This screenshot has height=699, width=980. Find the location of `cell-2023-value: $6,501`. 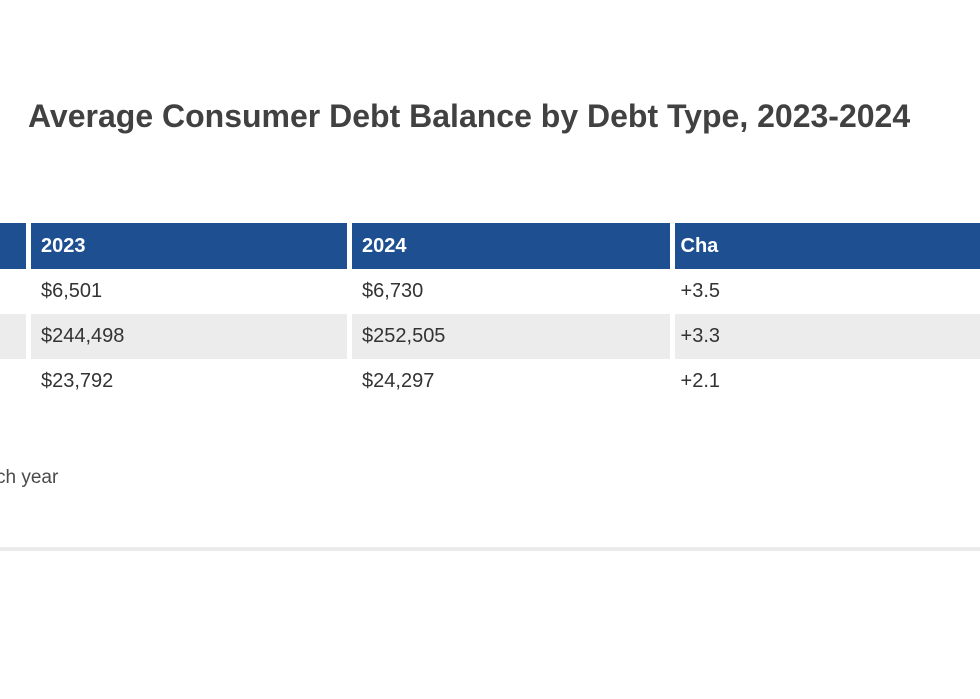

cell-2023-value: $6,501 is located at coordinates (186, 291).